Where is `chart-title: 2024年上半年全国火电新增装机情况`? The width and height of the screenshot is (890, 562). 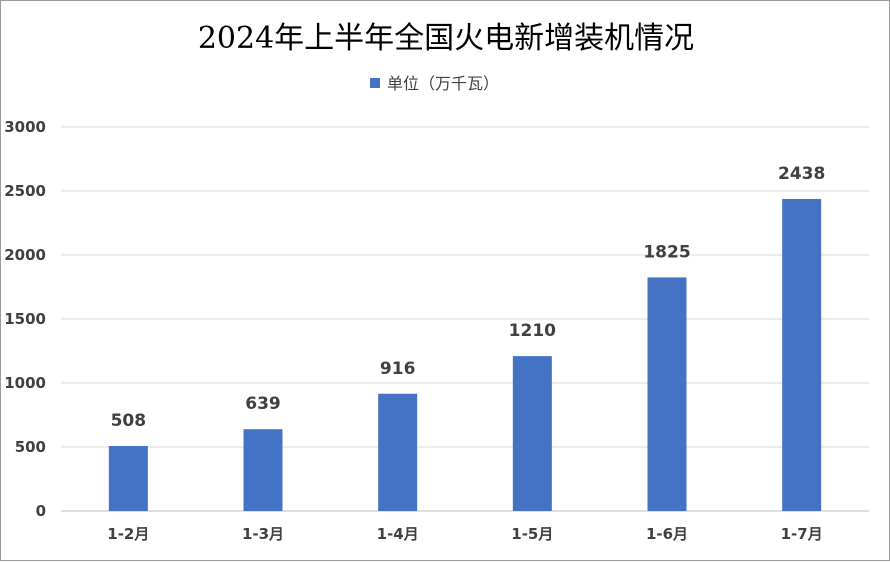
chart-title: 2024年上半年全国火电新增装机情况 is located at coordinates (446, 38).